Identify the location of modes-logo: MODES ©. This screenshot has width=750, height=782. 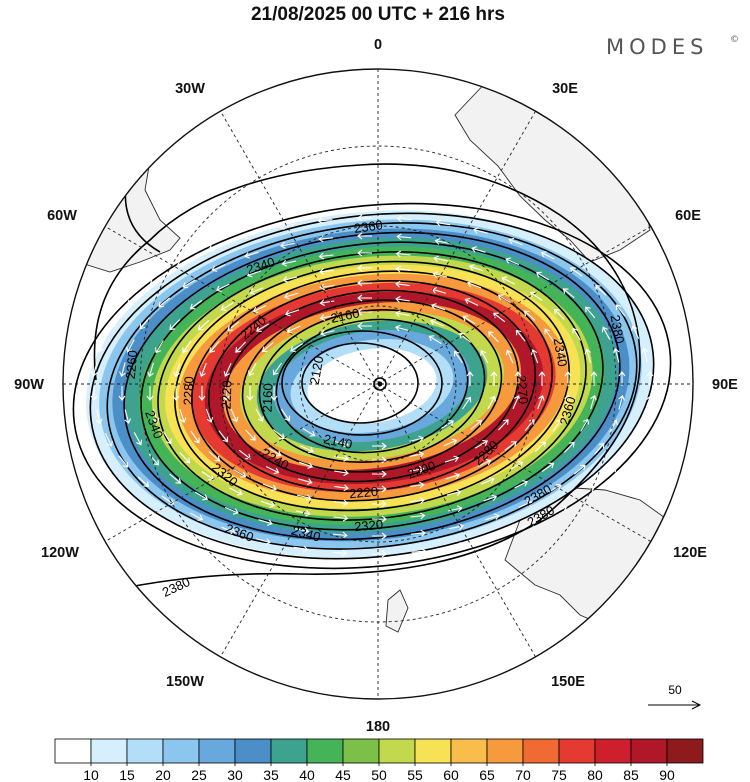
(672, 47).